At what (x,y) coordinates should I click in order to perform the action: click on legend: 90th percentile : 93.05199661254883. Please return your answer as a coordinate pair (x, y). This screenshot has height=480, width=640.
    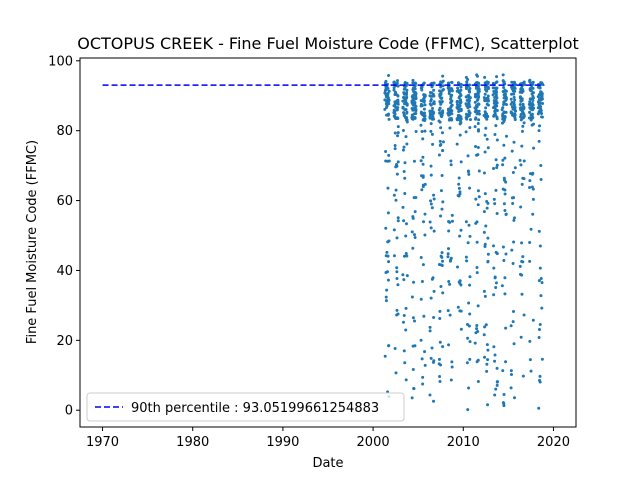
    Looking at the image, I should click on (245, 407).